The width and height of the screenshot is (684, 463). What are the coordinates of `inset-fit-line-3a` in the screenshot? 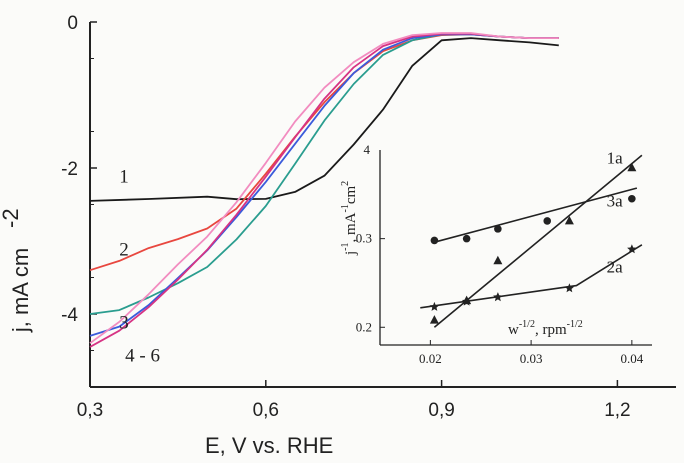 It's located at (536, 215).